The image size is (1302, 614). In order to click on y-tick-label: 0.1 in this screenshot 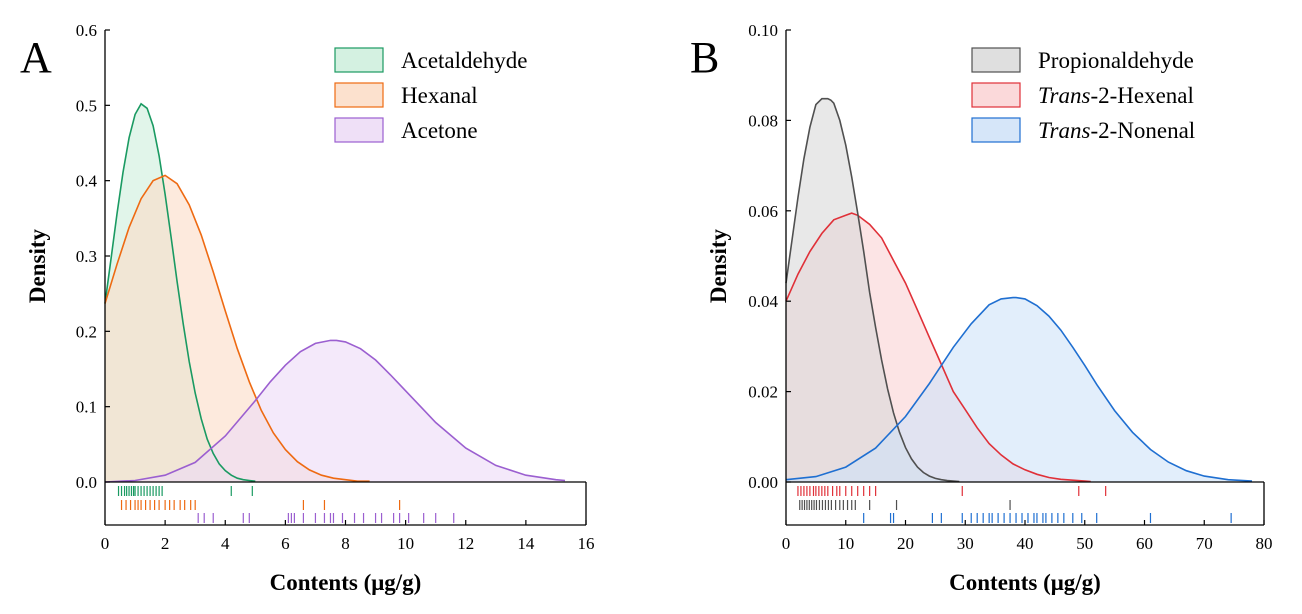, I will do `click(86, 407)`.